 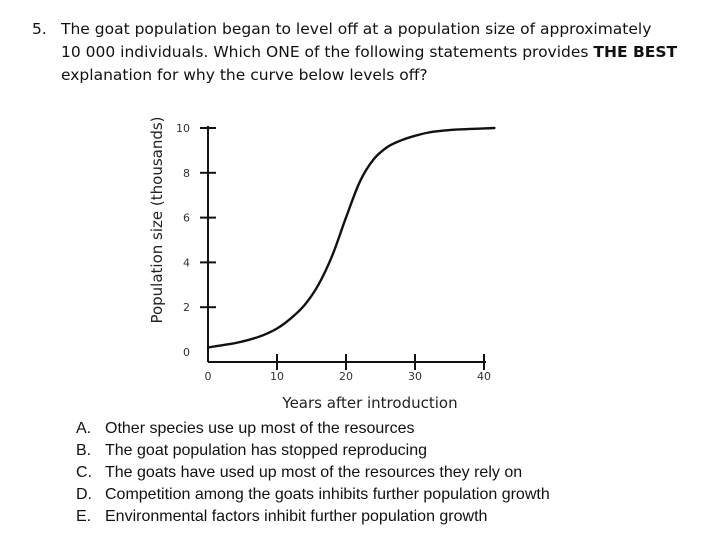 What do you see at coordinates (39, 29) in the screenshot?
I see `question-number: 5.` at bounding box center [39, 29].